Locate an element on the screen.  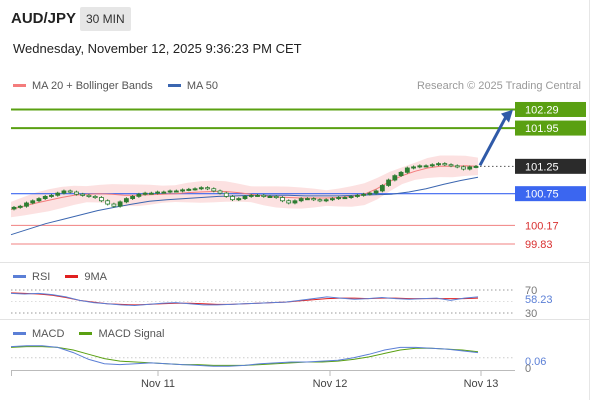
last-price-tag is located at coordinates (550, 166).